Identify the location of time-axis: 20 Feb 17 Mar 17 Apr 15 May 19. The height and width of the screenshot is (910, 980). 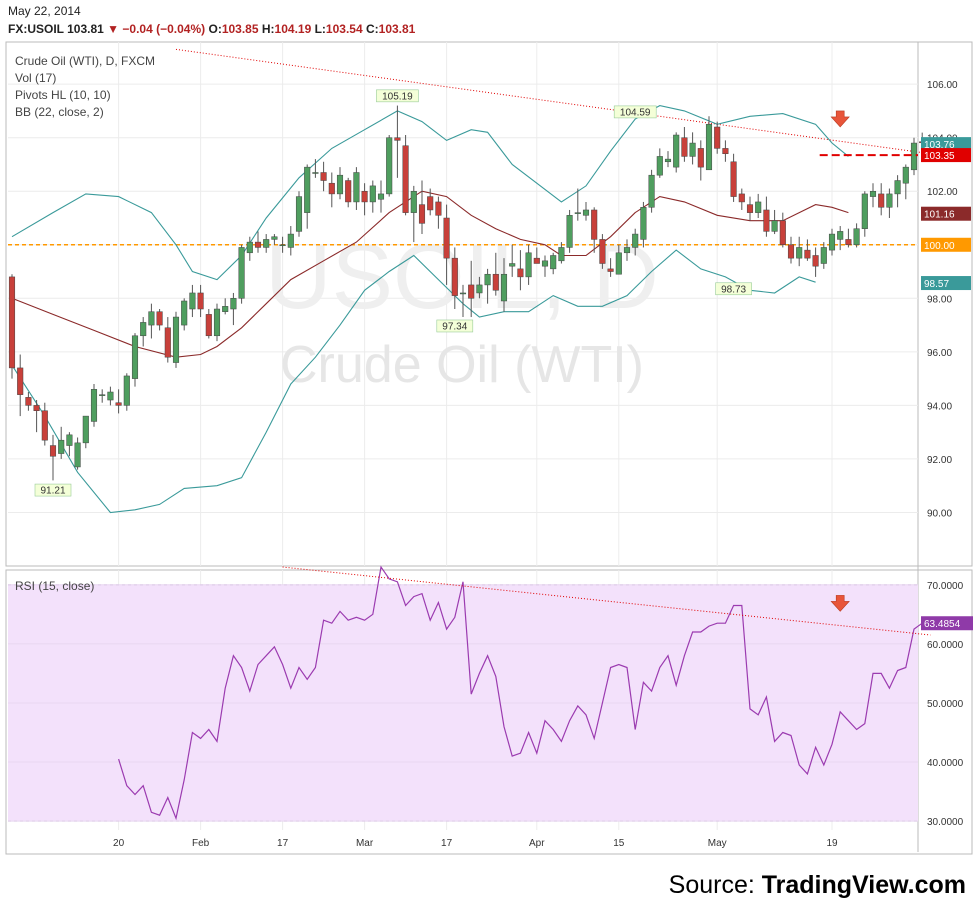
(475, 843).